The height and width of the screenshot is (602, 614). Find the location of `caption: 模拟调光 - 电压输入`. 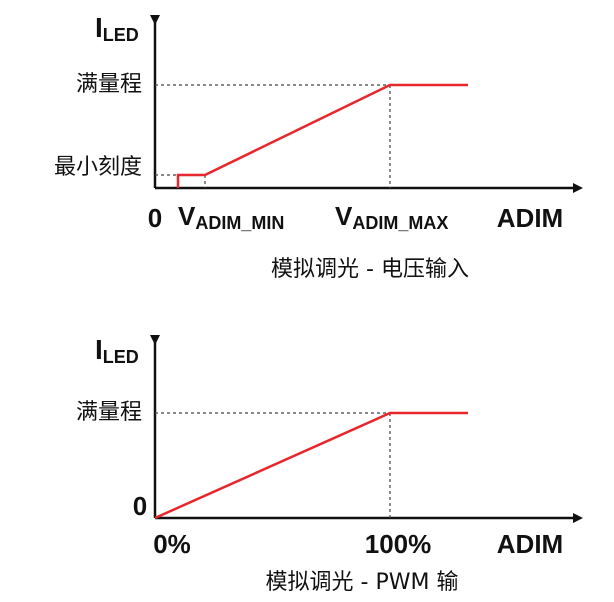

caption: 模拟调光 - 电压输入 is located at coordinates (370, 269).